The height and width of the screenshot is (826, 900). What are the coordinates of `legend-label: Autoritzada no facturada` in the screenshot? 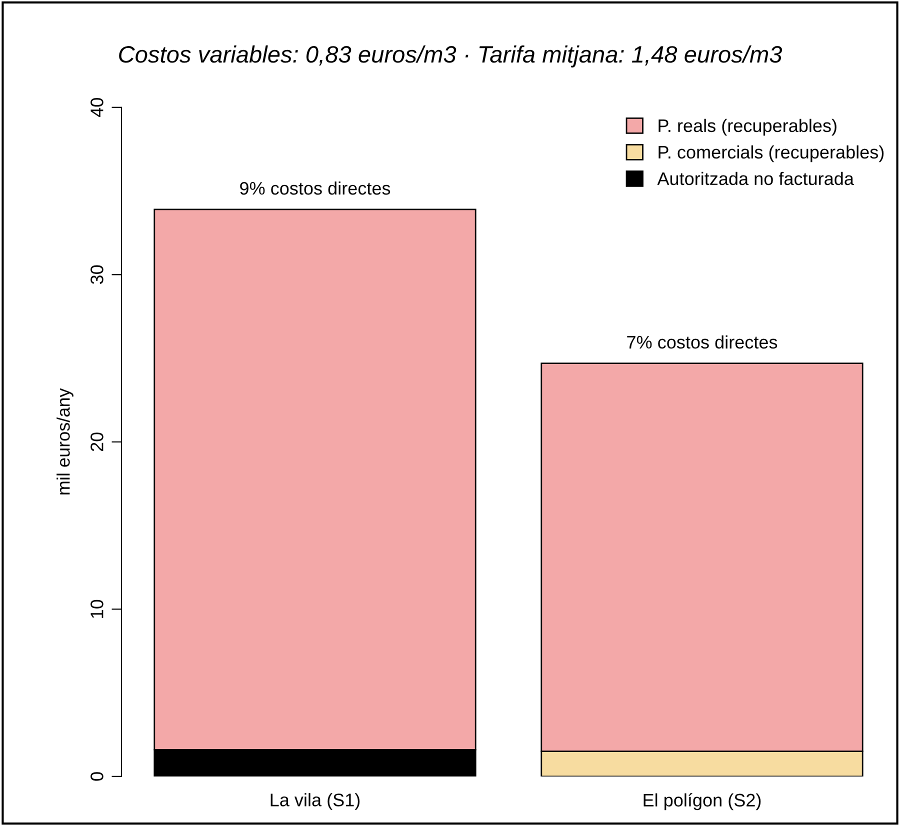 It's located at (755, 179).